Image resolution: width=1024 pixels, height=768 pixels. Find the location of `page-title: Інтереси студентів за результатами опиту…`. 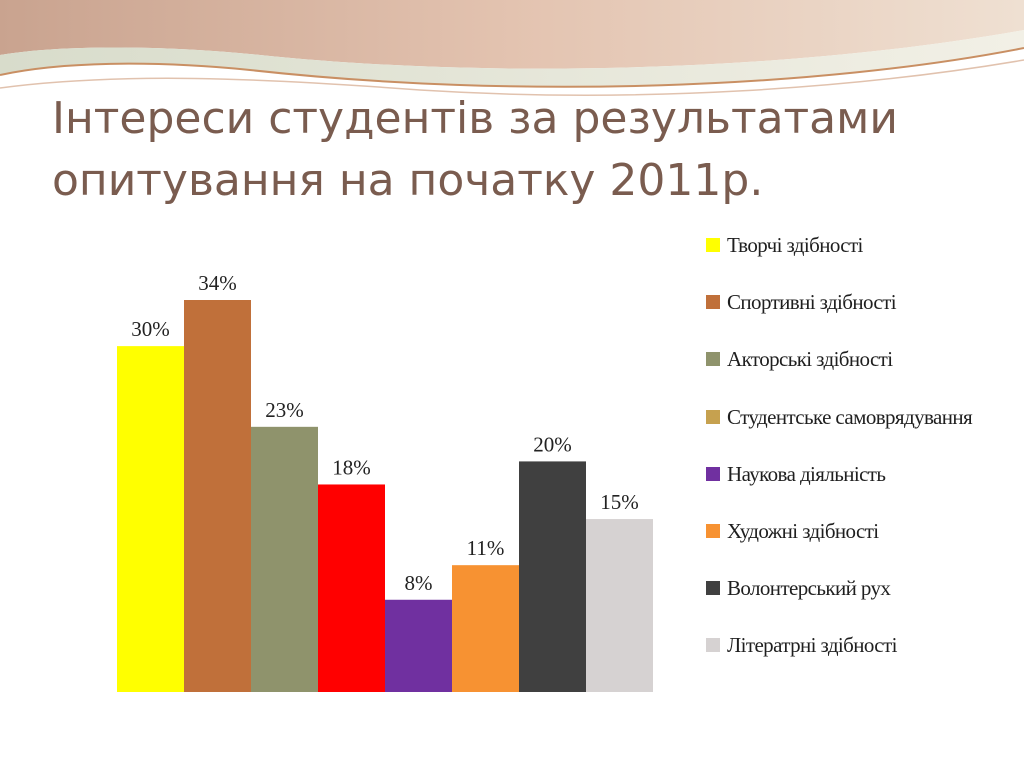

page-title: Інтереси студентів за результатами опиту… is located at coordinates (475, 149).